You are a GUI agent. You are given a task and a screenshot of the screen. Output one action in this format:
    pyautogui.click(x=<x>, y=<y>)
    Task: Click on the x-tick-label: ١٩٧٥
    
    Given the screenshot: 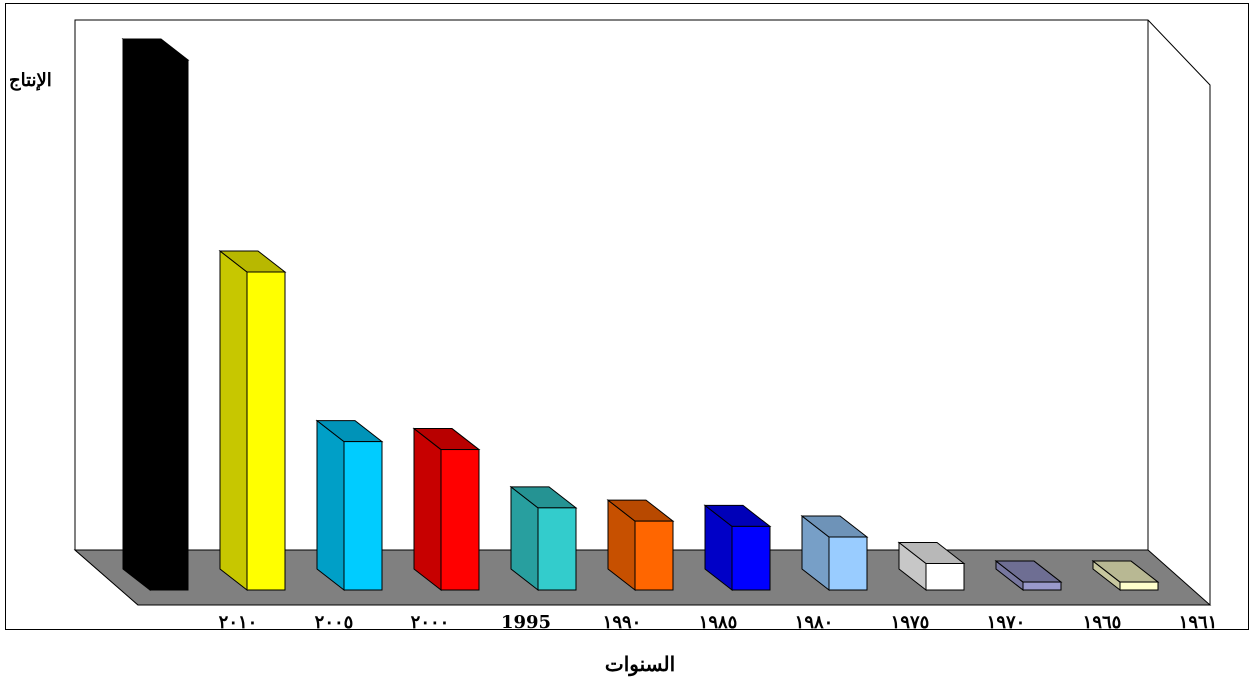 What is the action you would take?
    pyautogui.click(x=910, y=622)
    